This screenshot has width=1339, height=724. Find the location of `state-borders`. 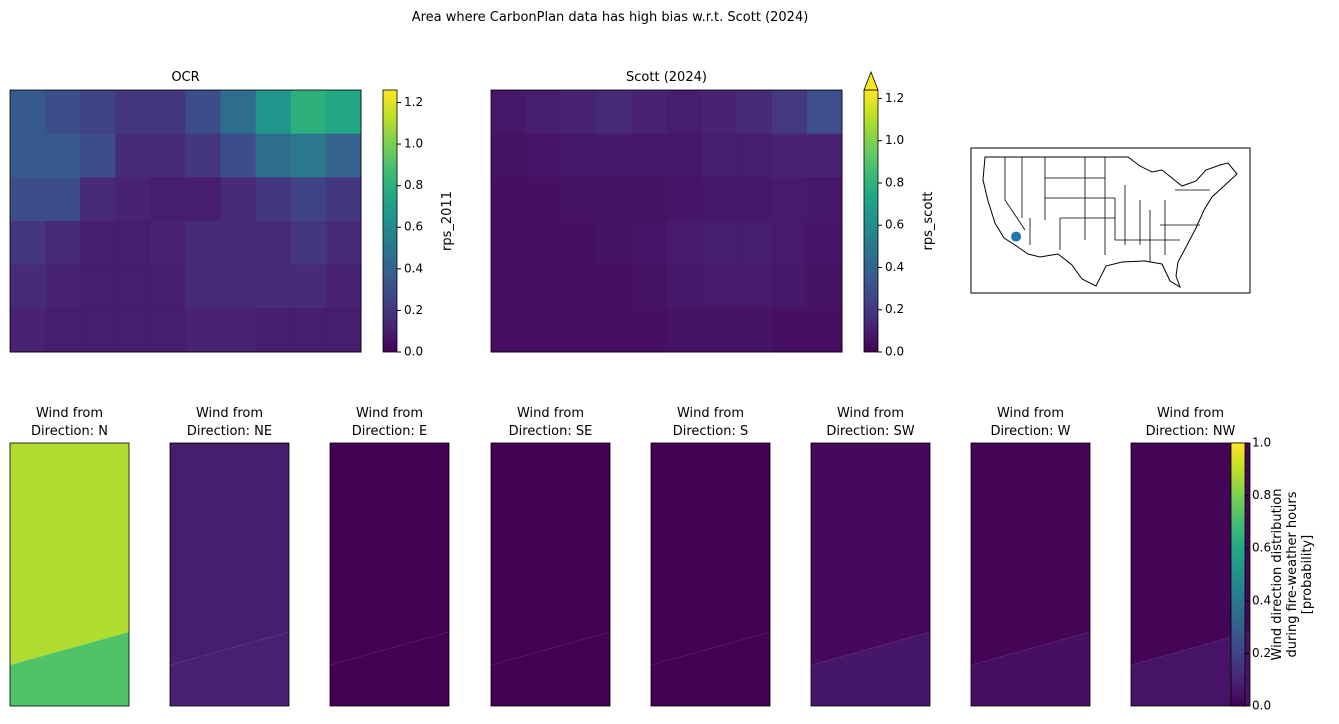

state-borders is located at coordinates (1107, 209).